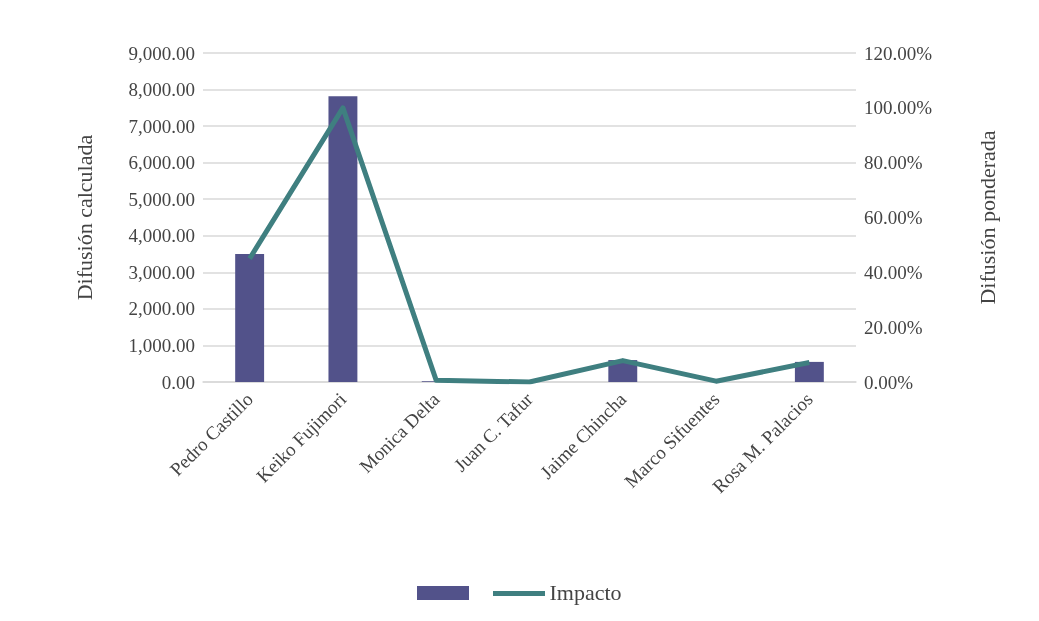  Describe the element at coordinates (585, 593) in the screenshot. I see `legend-label: Impacto` at that location.